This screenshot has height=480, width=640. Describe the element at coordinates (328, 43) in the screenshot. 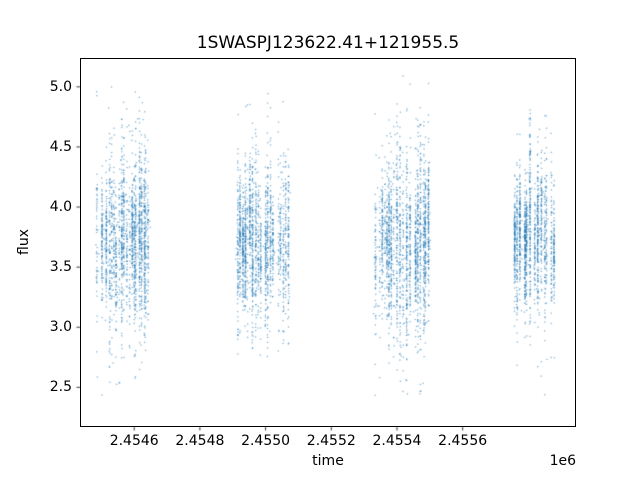

I see `chart-title: 1SWASPJ123622.41+121955.5` at that location.